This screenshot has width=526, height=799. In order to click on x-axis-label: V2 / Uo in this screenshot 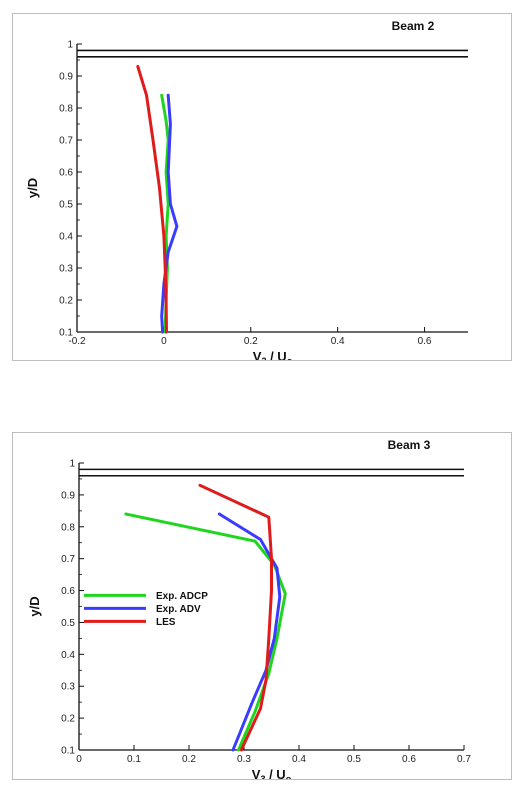, I will do `click(273, 354)`.